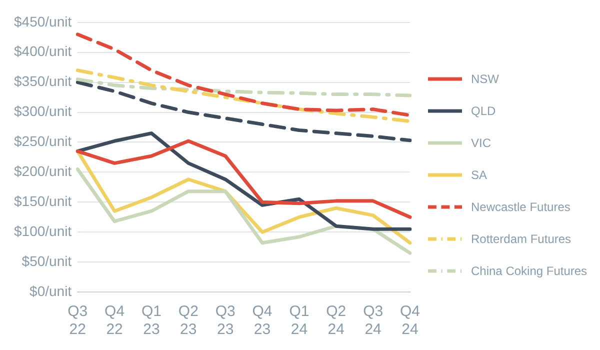 The image size is (600, 350). What do you see at coordinates (78, 320) in the screenshot?
I see `x-tick-label: Q3 22` at bounding box center [78, 320].